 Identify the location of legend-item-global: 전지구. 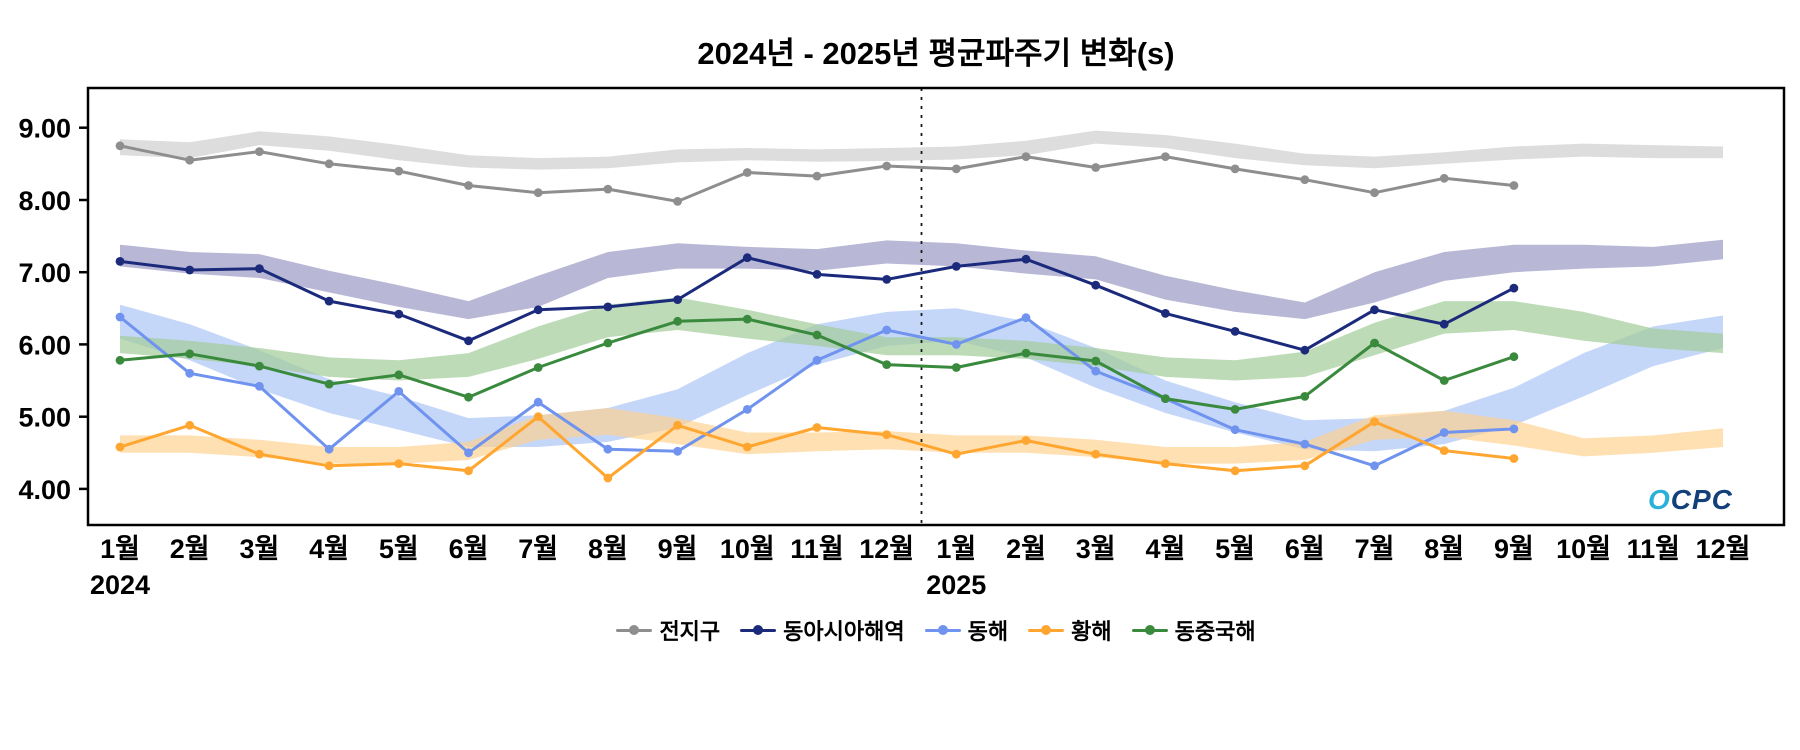
(668, 630).